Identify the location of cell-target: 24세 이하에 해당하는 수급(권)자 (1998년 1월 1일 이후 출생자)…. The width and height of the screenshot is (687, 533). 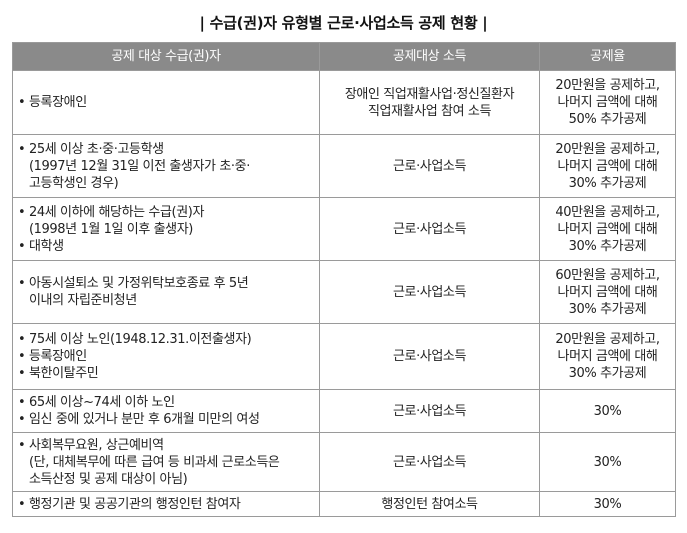
(166, 229).